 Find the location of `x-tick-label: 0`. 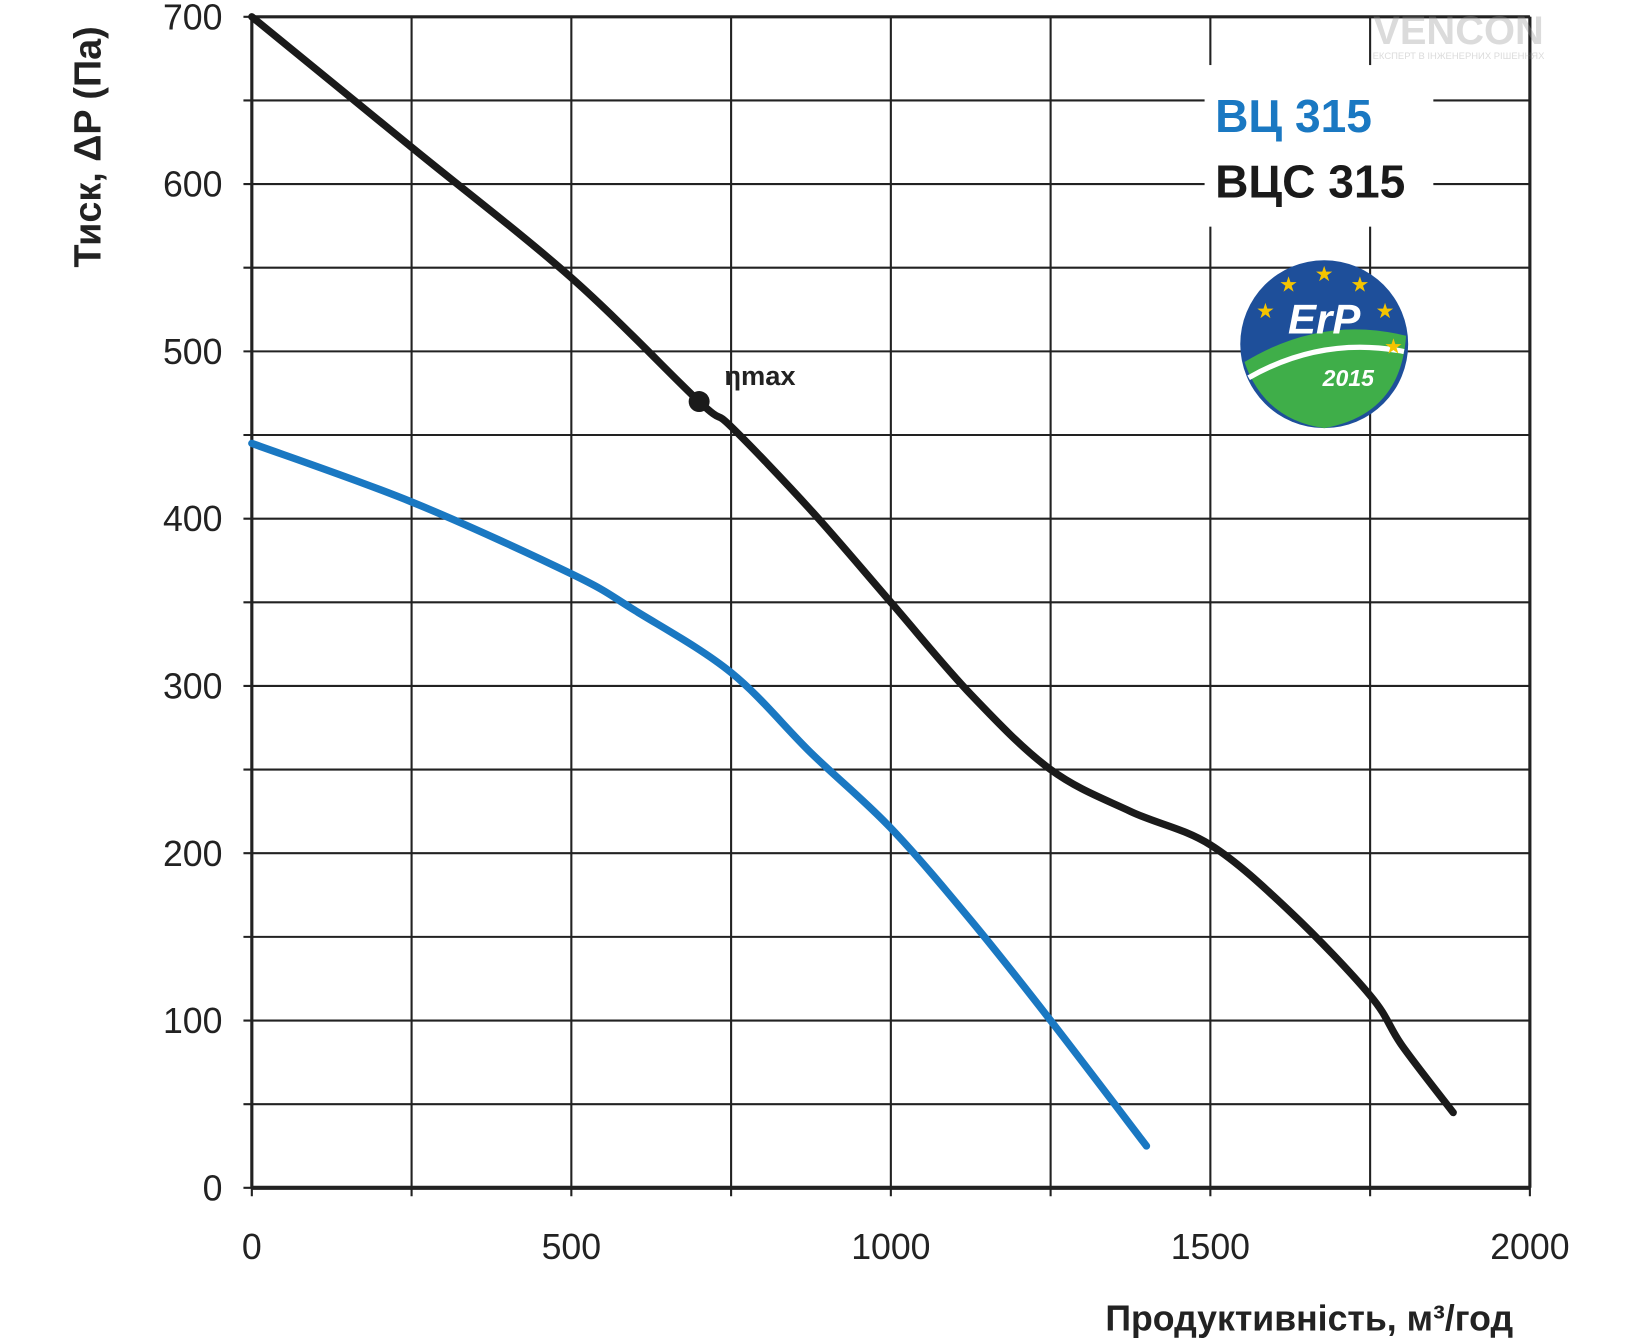

x-tick-label: 0 is located at coordinates (252, 1247).